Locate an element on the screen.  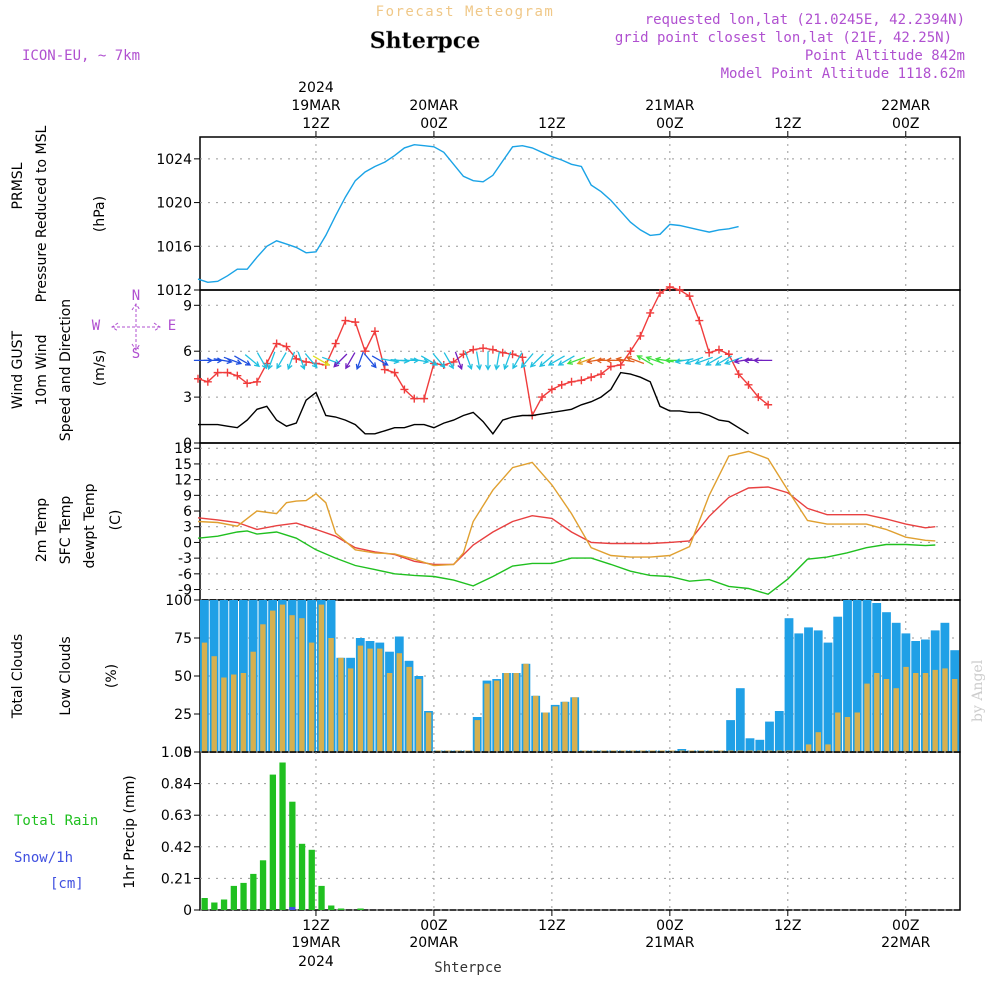
snow-label: Snow/1h is located at coordinates (43, 858).